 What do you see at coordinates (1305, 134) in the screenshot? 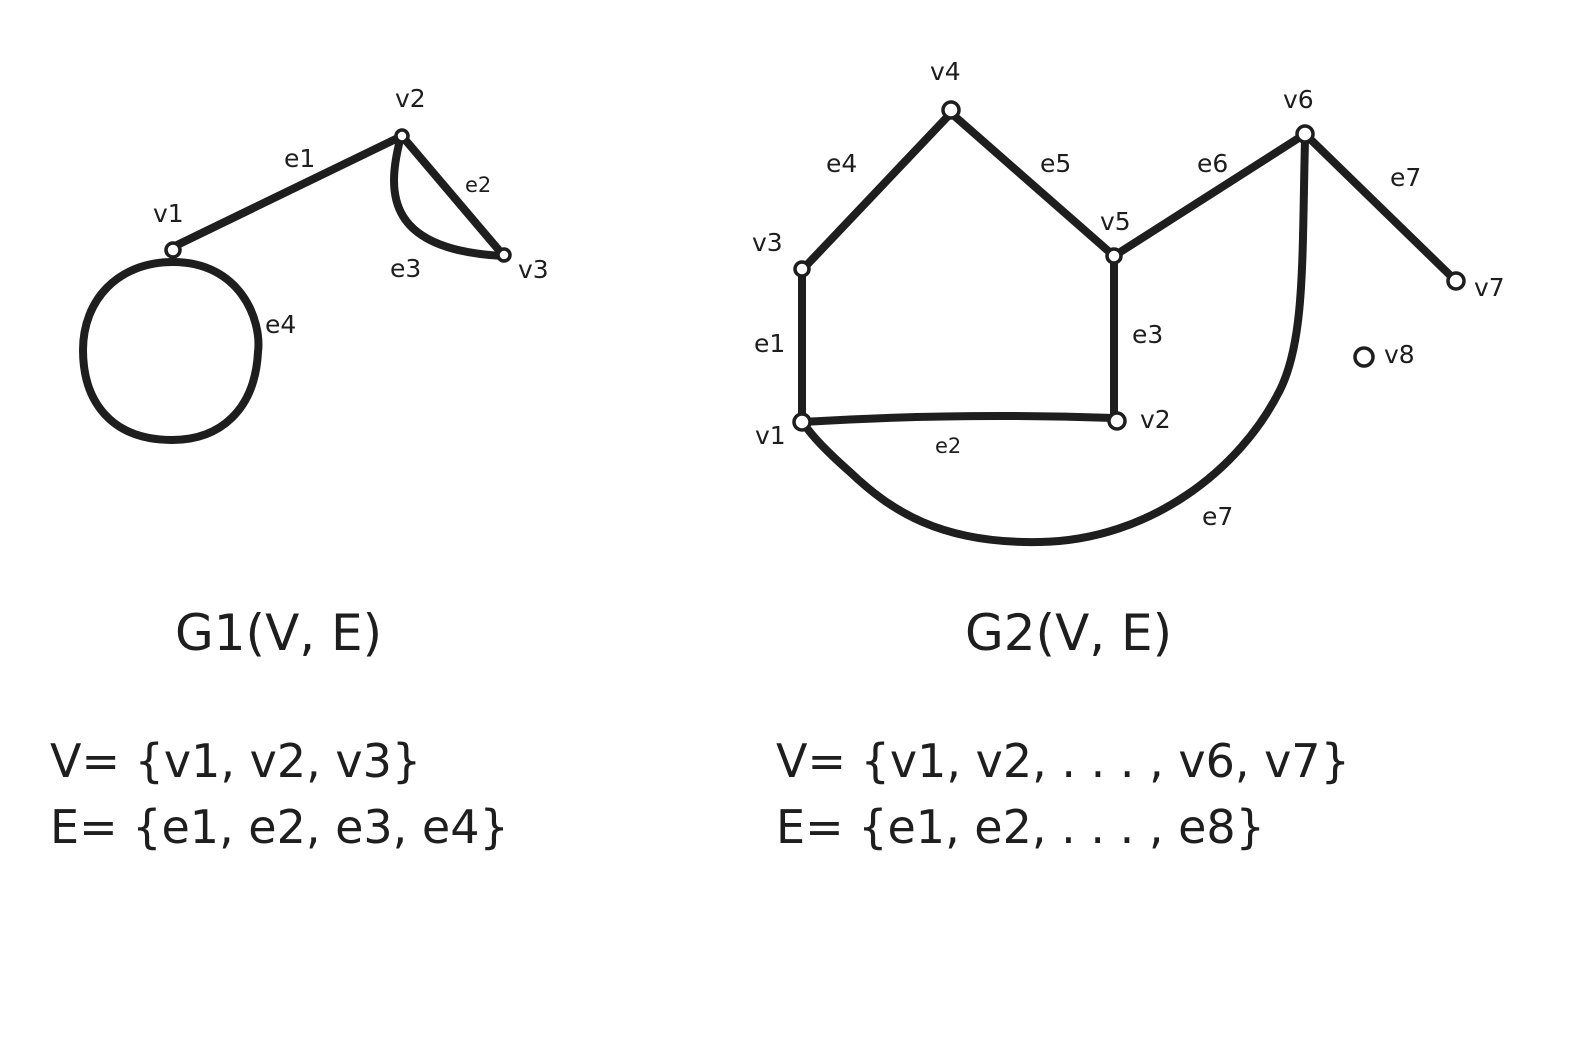
I see `g2-vertex-v6` at bounding box center [1305, 134].